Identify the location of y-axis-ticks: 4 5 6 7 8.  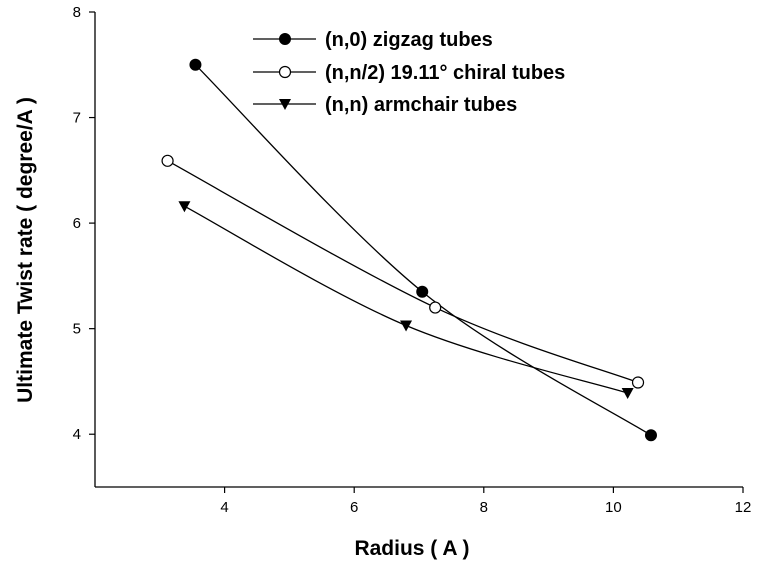
(84, 223).